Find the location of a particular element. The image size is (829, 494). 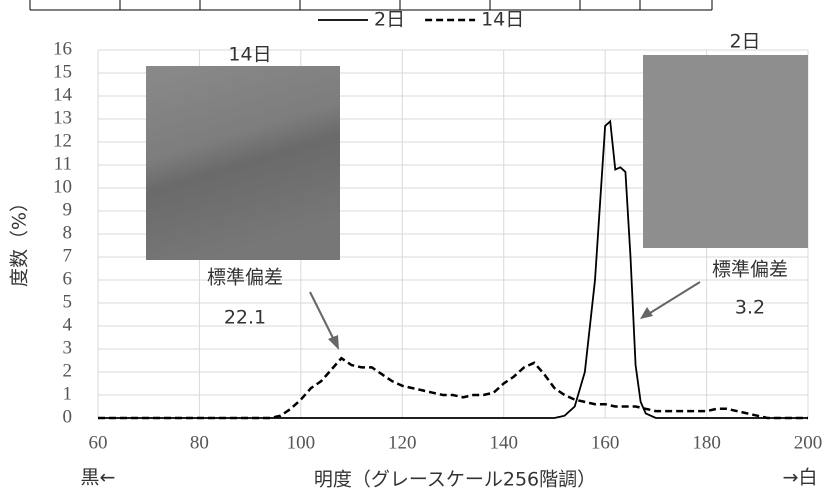

y-tick-label: 1 is located at coordinates (68, 393).